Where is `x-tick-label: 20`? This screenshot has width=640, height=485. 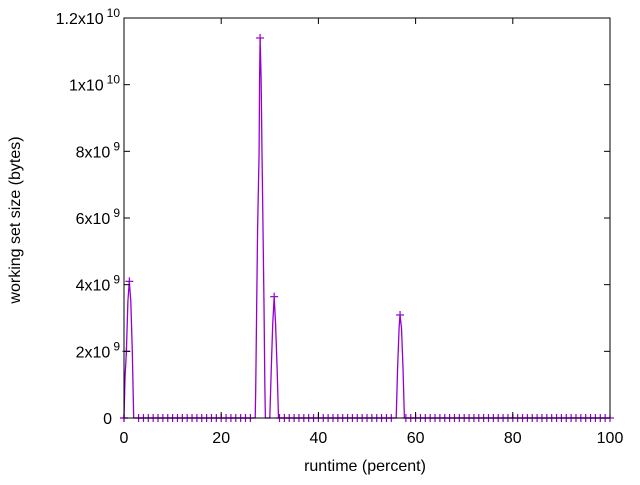 x-tick-label: 20 is located at coordinates (221, 438).